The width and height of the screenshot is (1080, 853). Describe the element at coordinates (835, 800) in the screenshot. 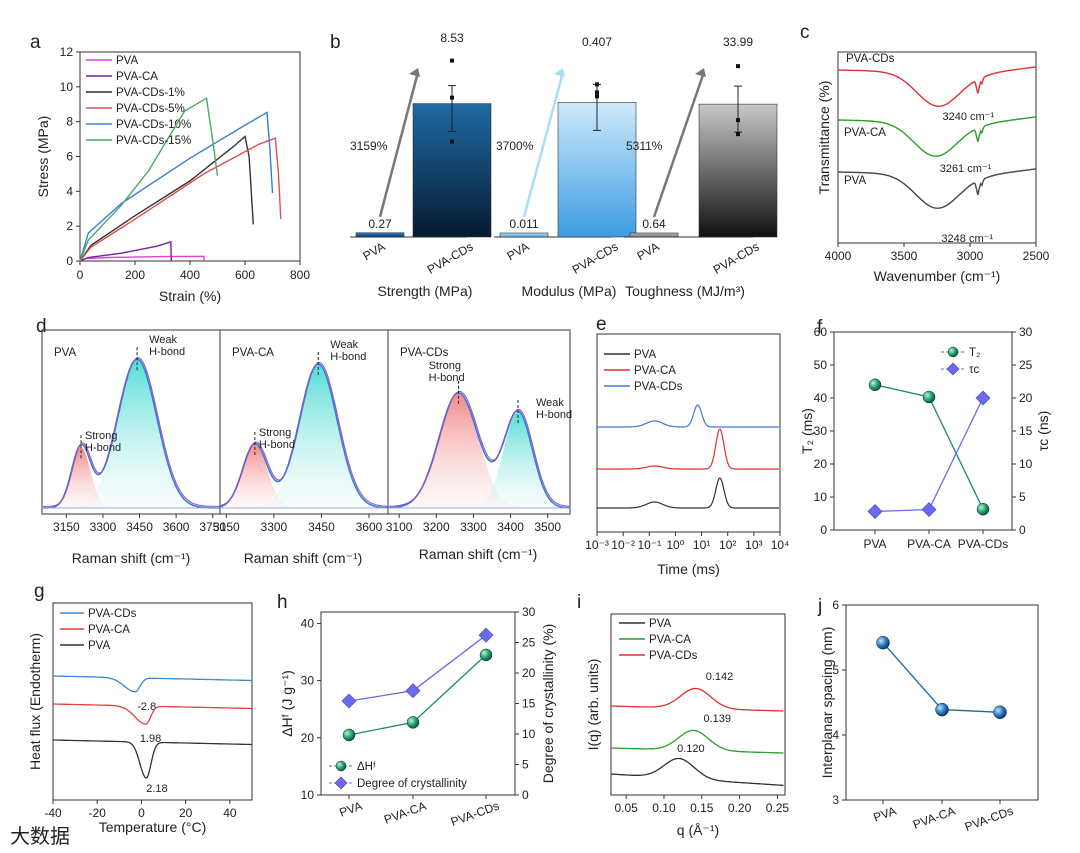

I see `panel-j-ytick-label: 3` at that location.